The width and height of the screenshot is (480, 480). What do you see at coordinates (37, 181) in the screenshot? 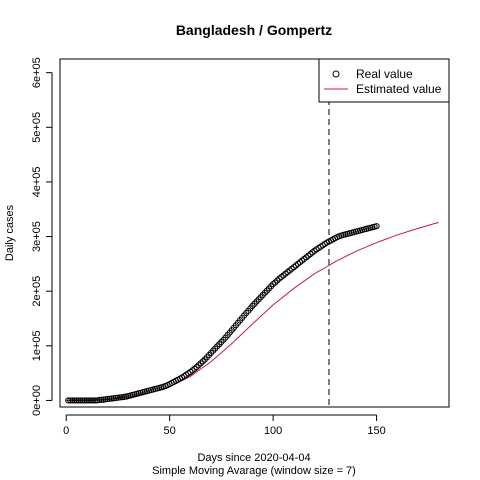
I see `y-tick-label: 4e+05` at bounding box center [37, 181].